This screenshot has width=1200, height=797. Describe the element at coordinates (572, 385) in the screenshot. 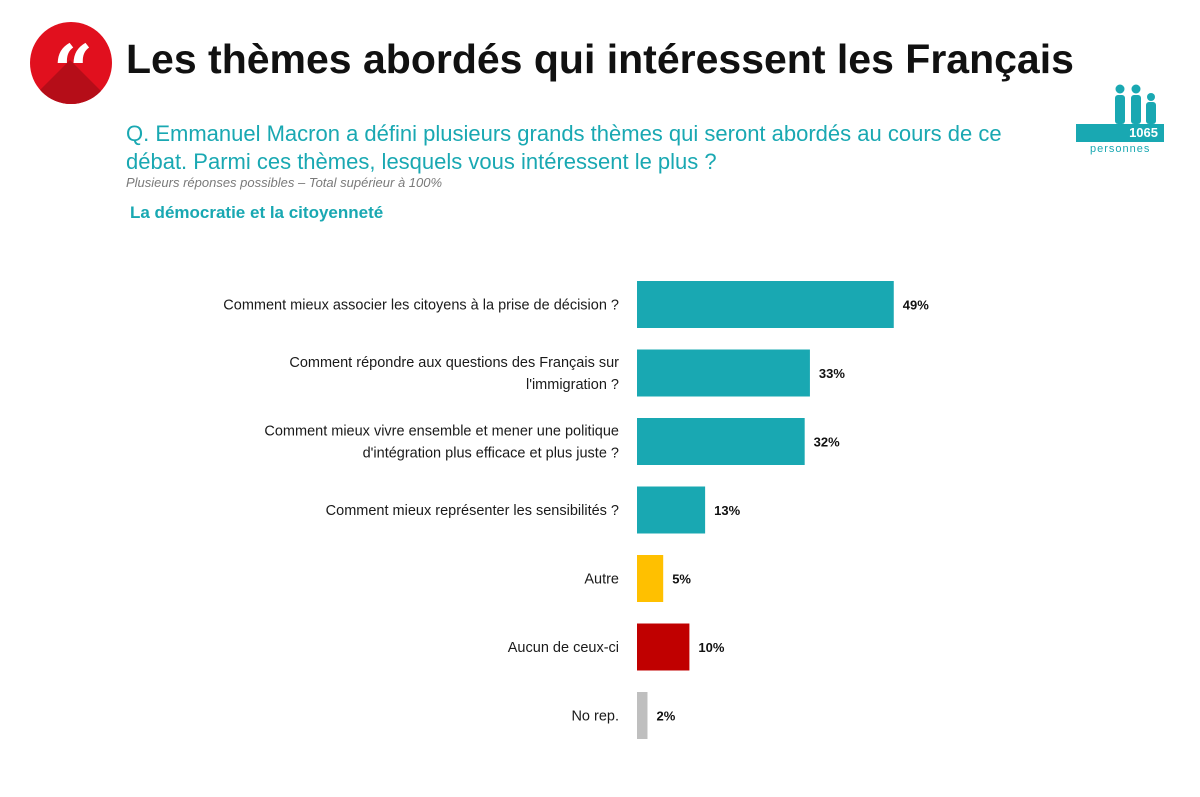

I see `category-label-1-1: l'immigration ?` at that location.